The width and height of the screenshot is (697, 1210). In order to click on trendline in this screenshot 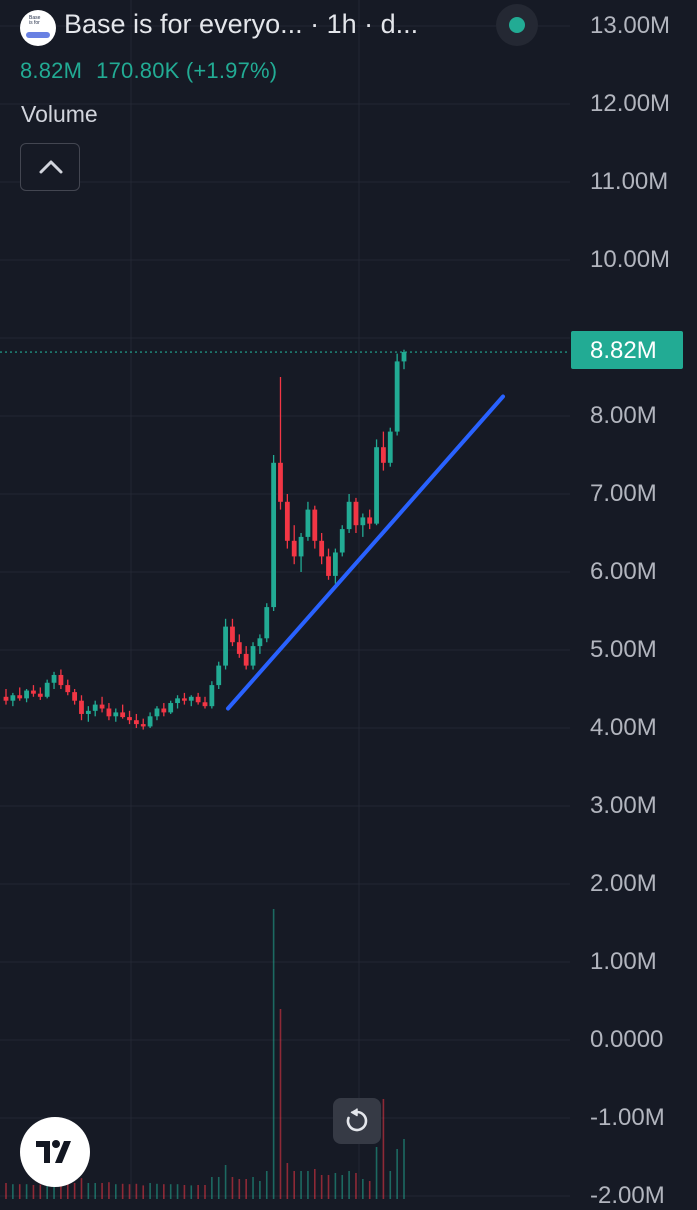, I will do `click(365, 552)`.